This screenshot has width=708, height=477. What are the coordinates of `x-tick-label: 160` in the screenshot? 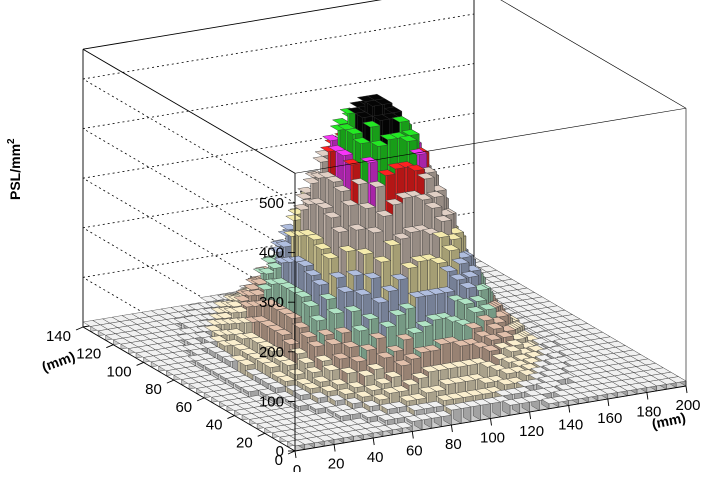 It's located at (609, 418).